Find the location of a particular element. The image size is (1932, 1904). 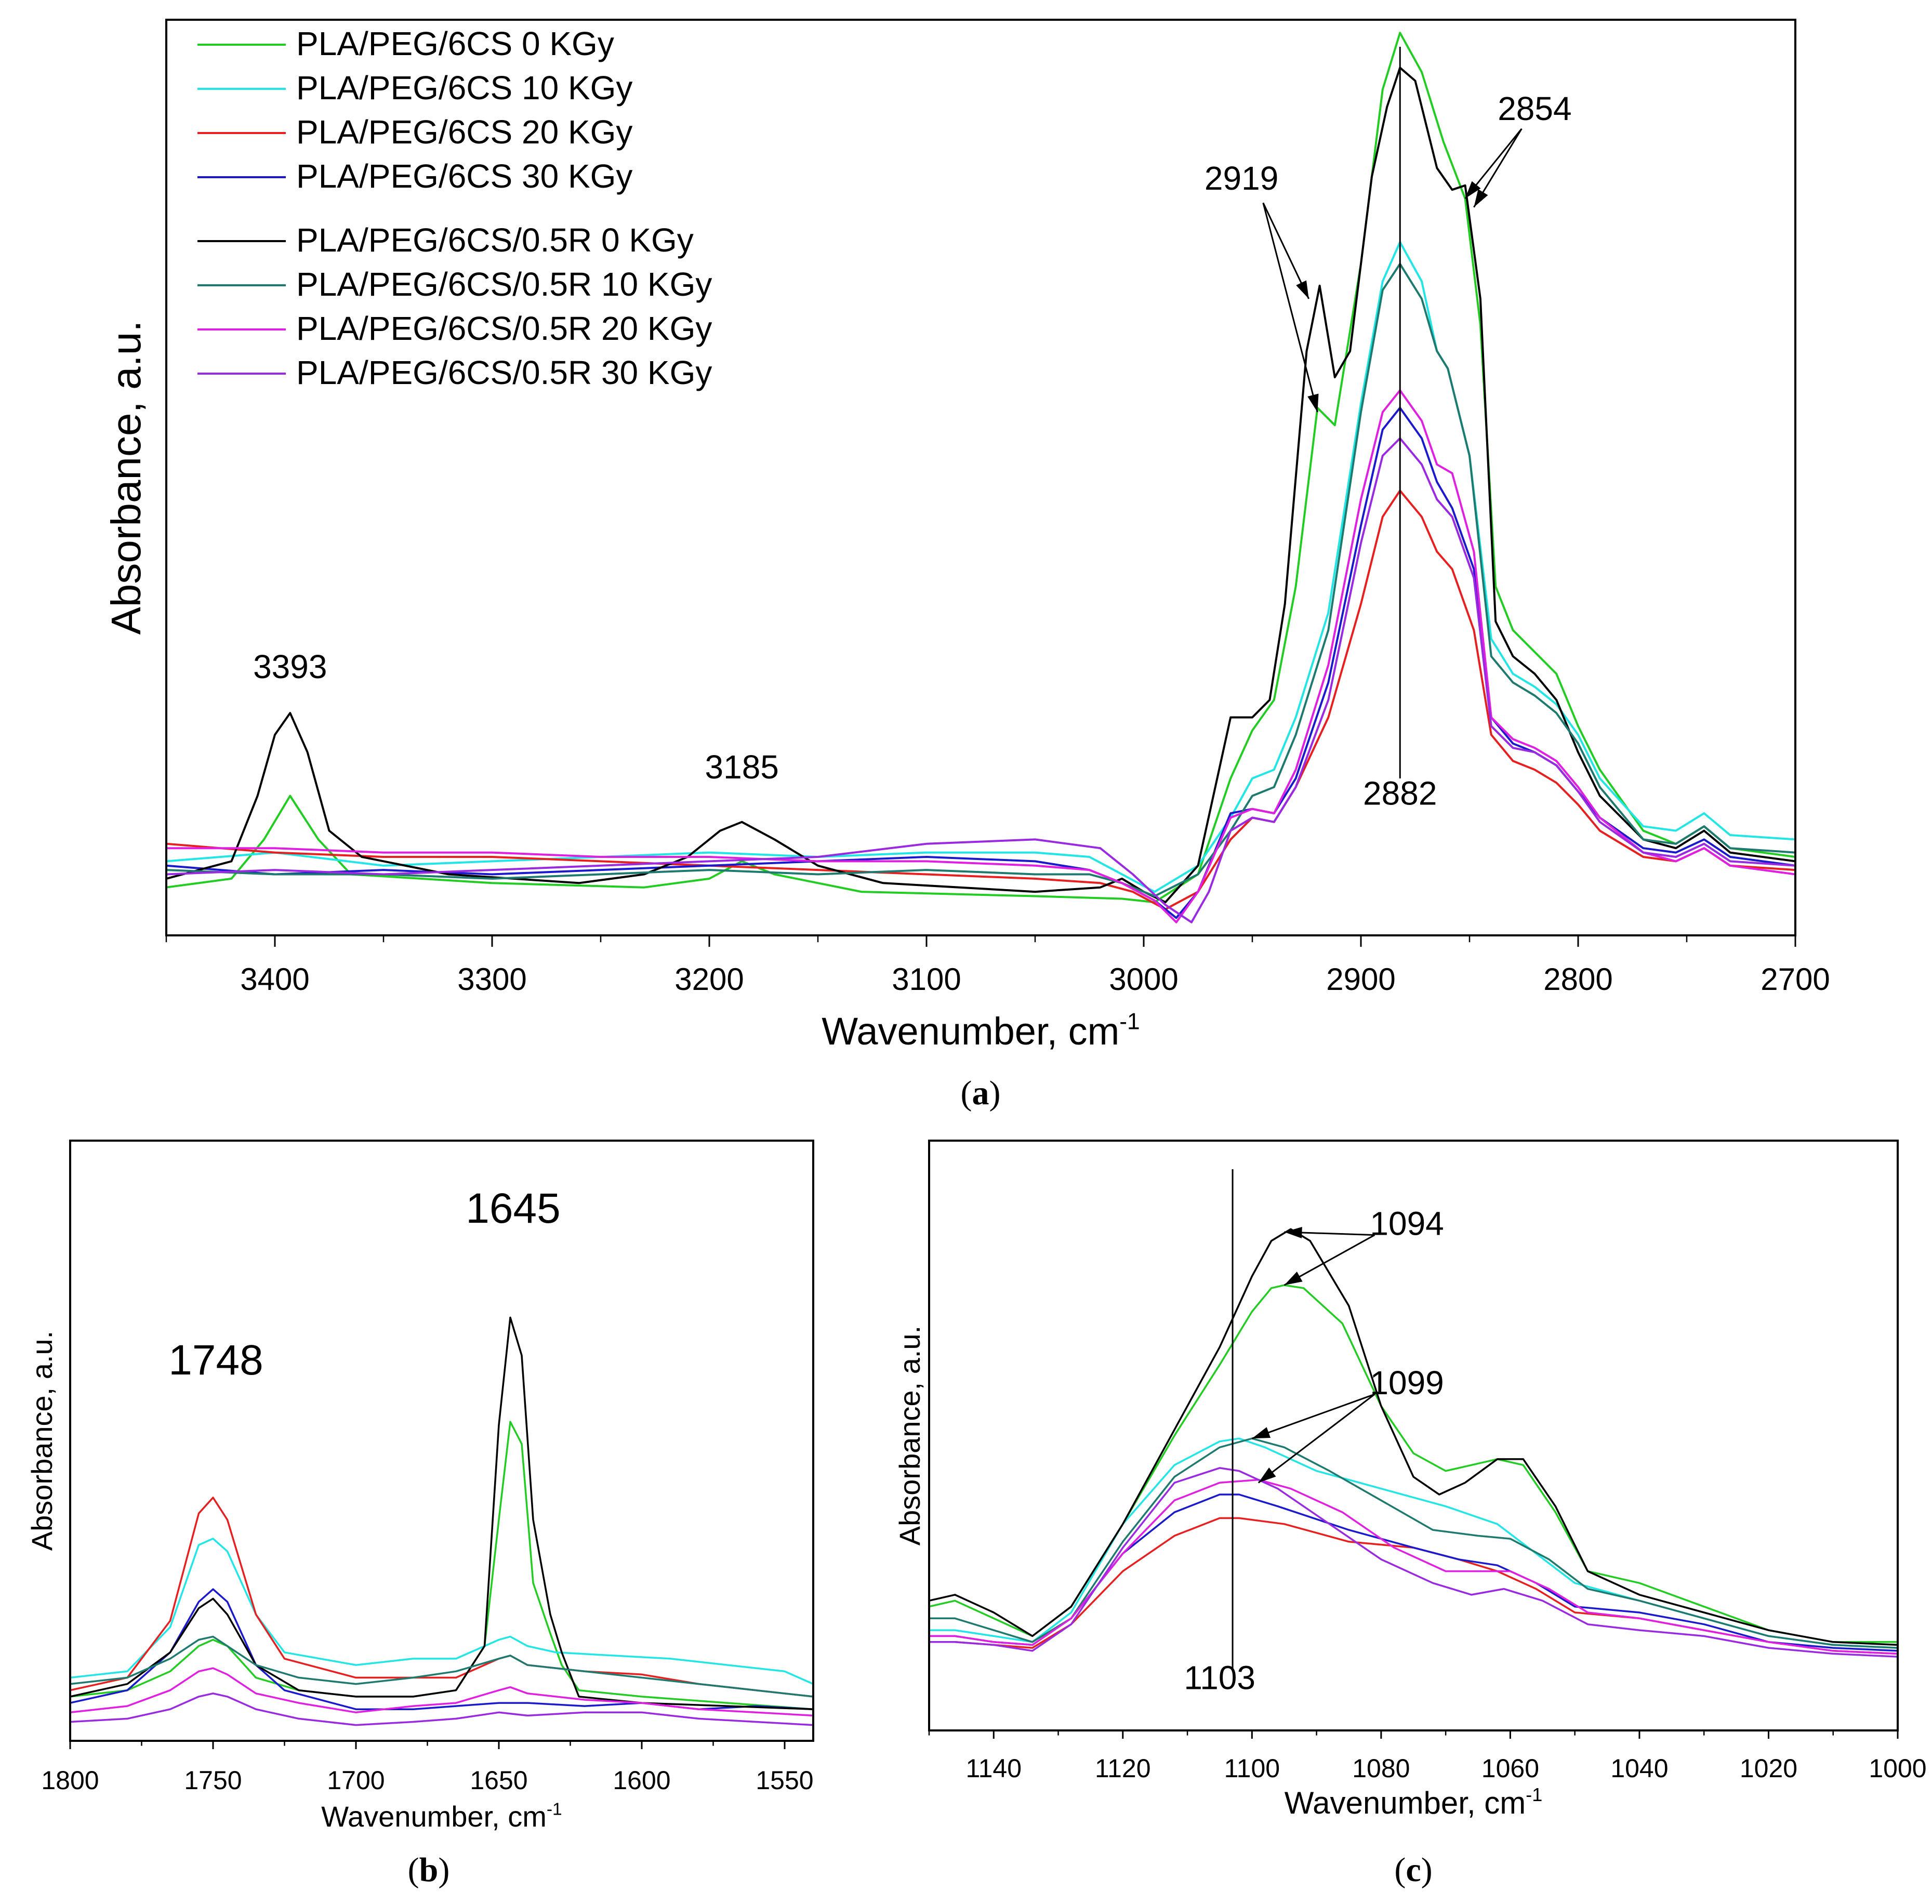

legend-label: PLA/PEG/6CS/0.5R 20 KGy is located at coordinates (504, 328).